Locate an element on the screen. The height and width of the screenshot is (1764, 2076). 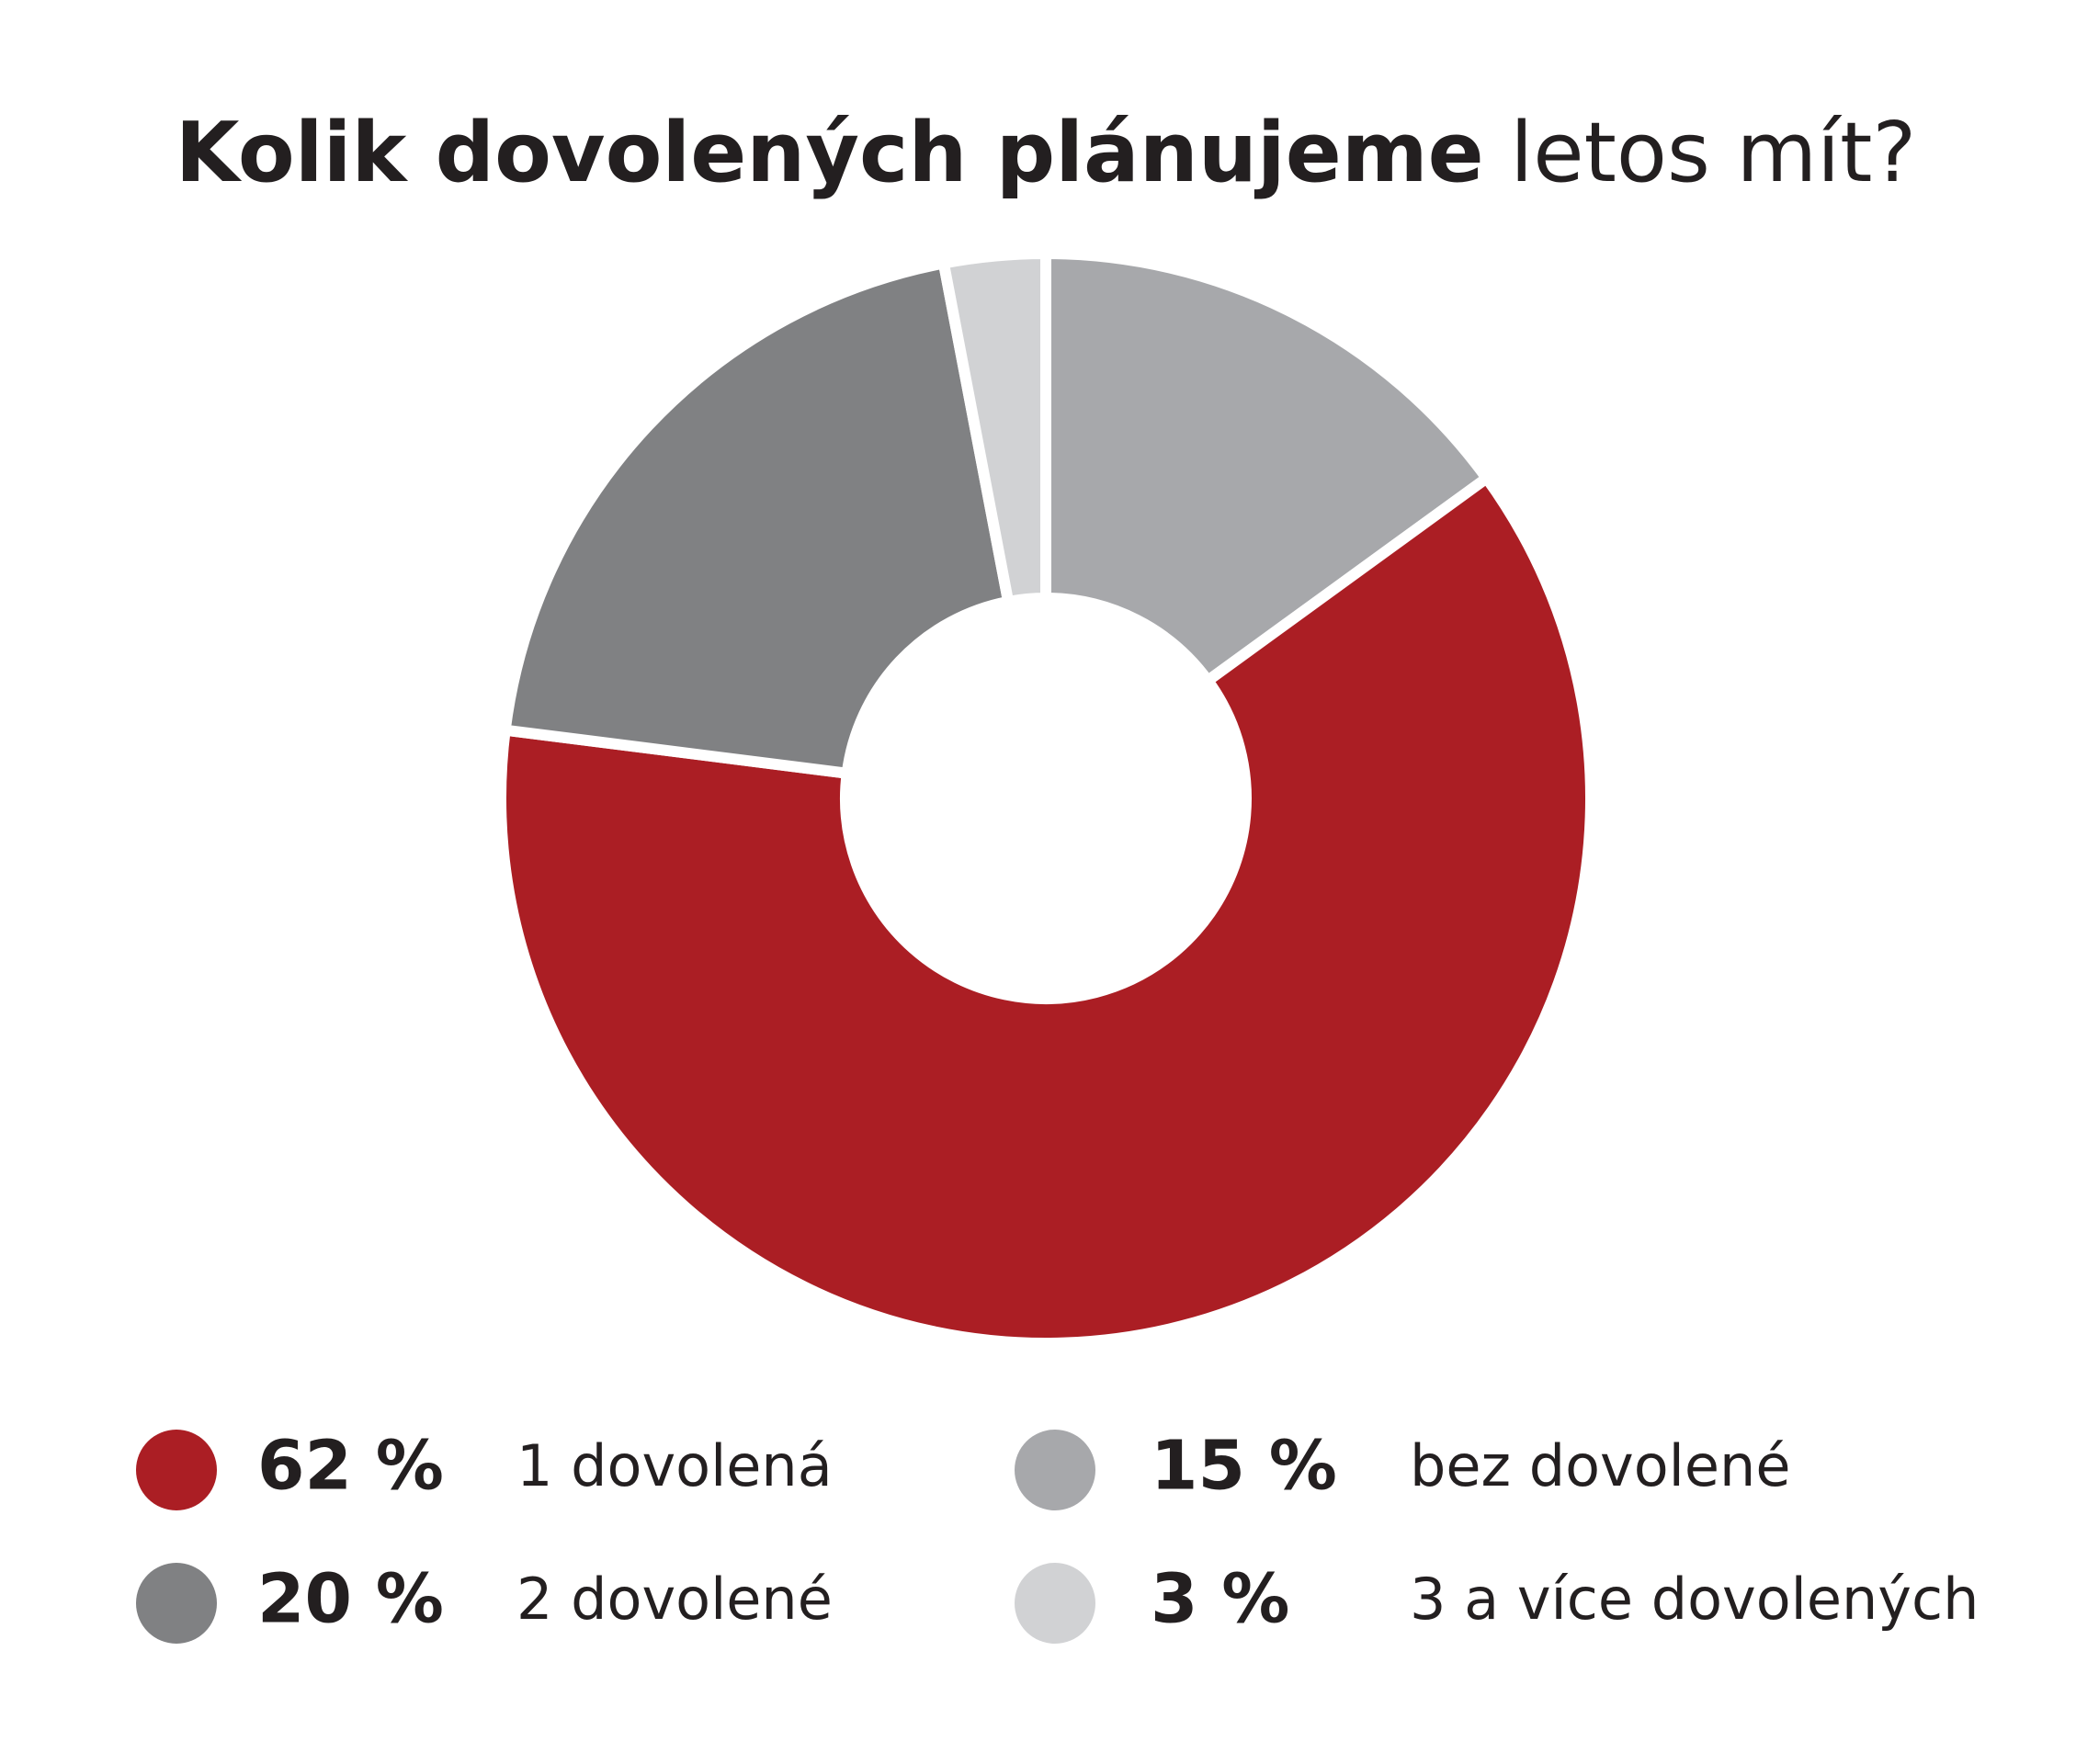
title-regular: letos mít? is located at coordinates (1713, 153).